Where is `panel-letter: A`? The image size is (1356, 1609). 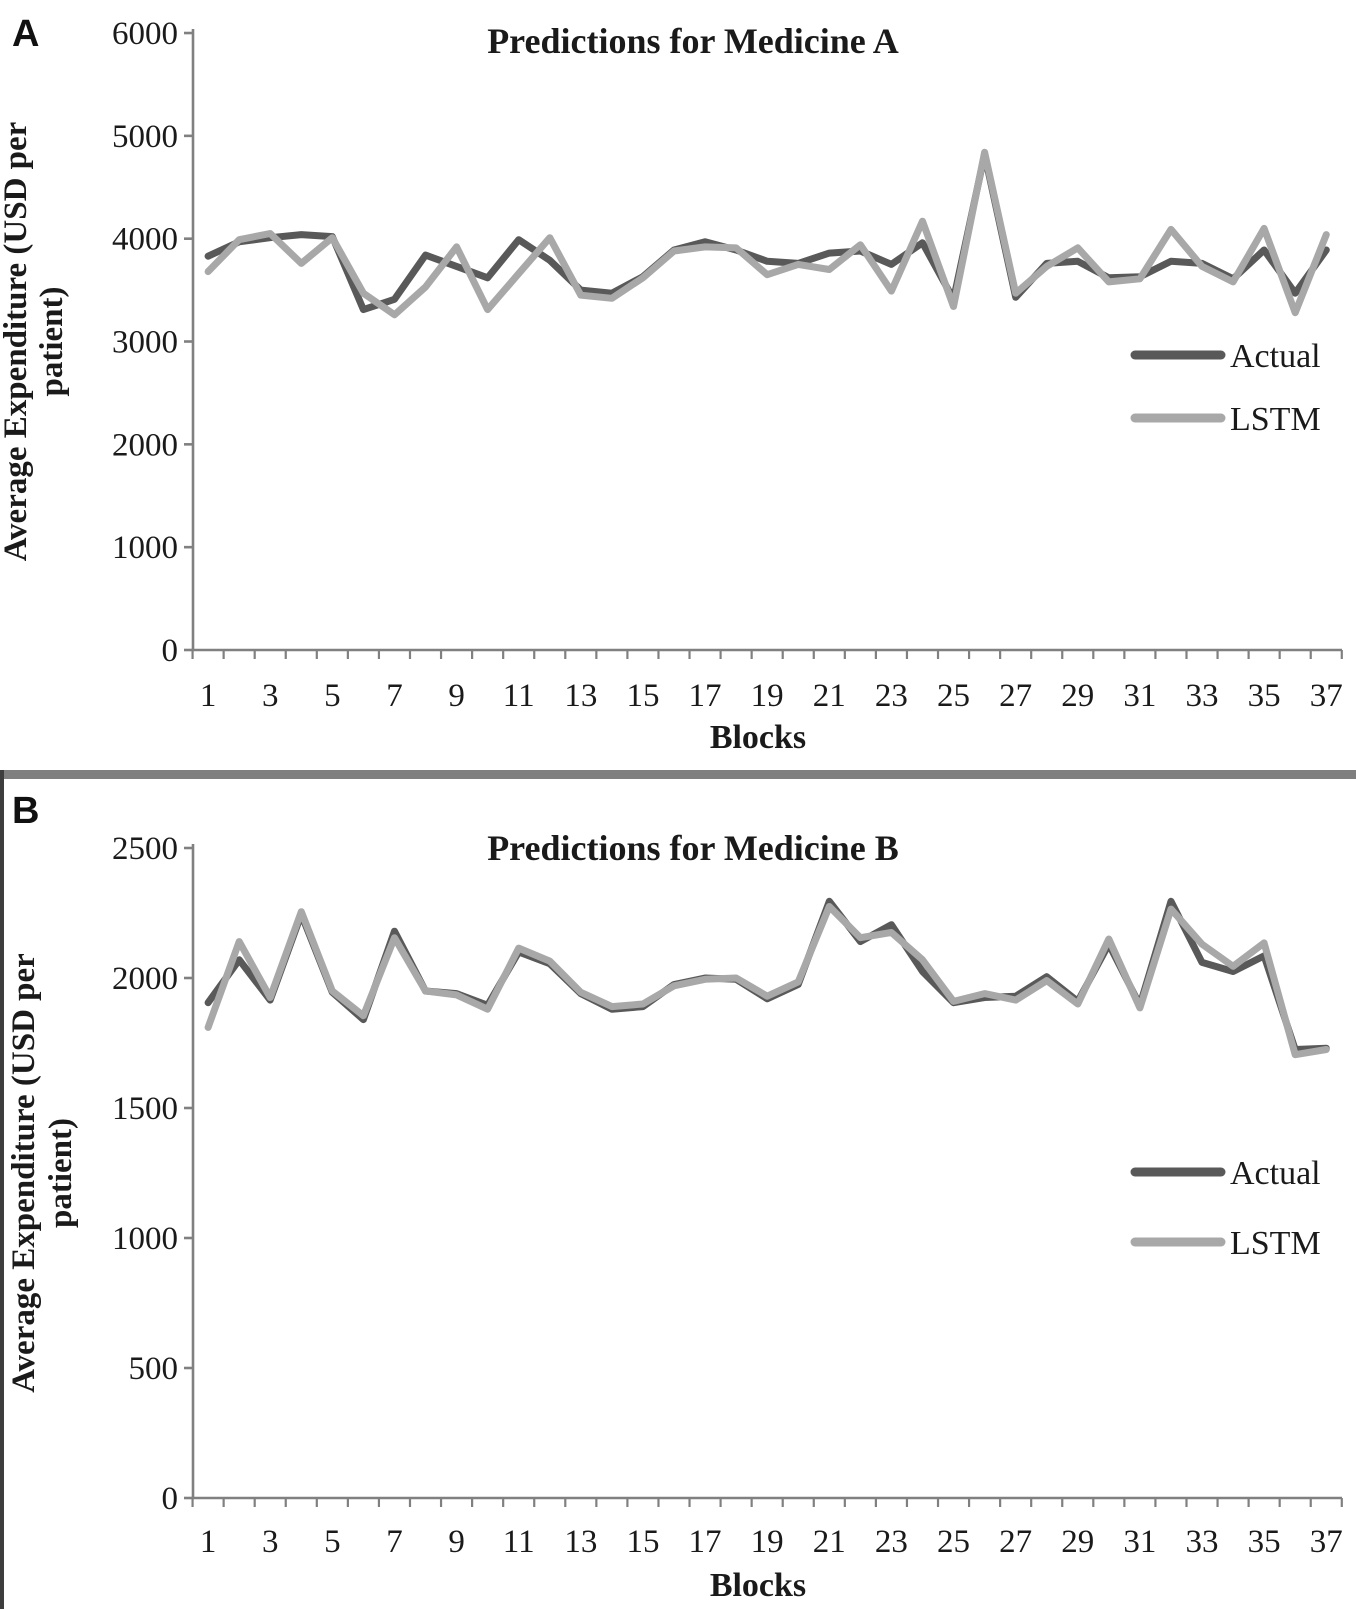 panel-letter: A is located at coordinates (25, 34).